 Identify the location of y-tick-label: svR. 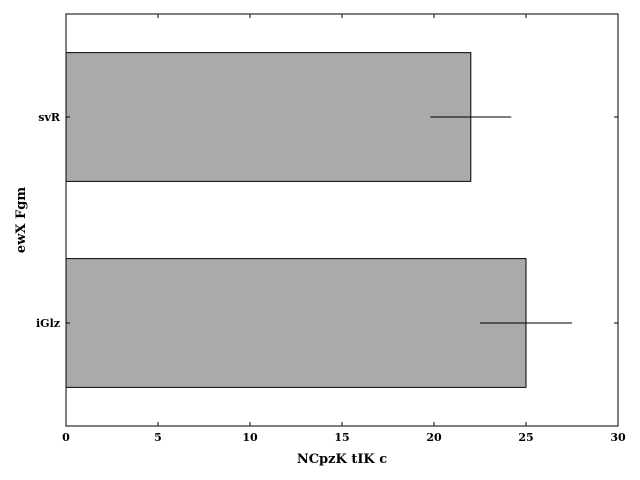
(49, 117).